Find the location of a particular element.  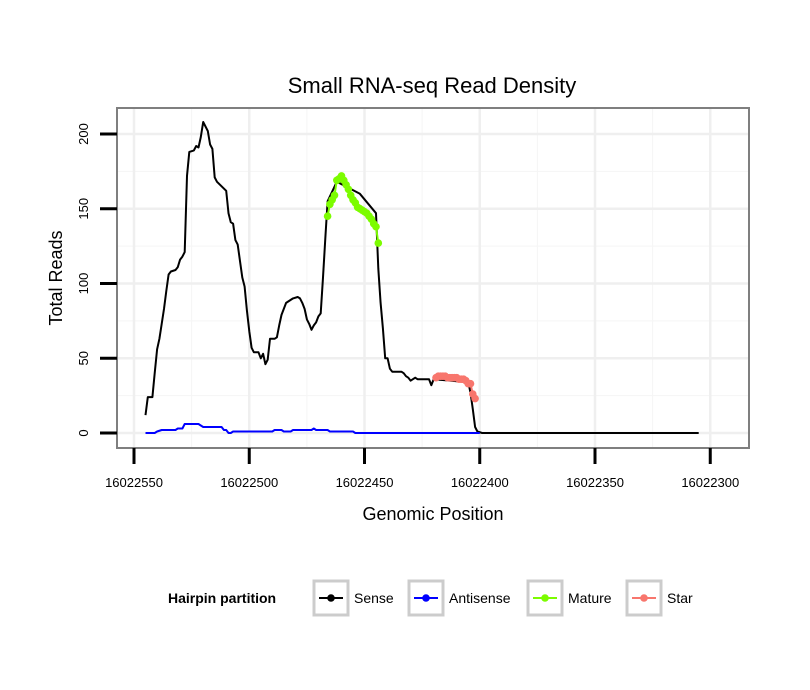

legend-item-antisense: Antisense is located at coordinates (459, 598).